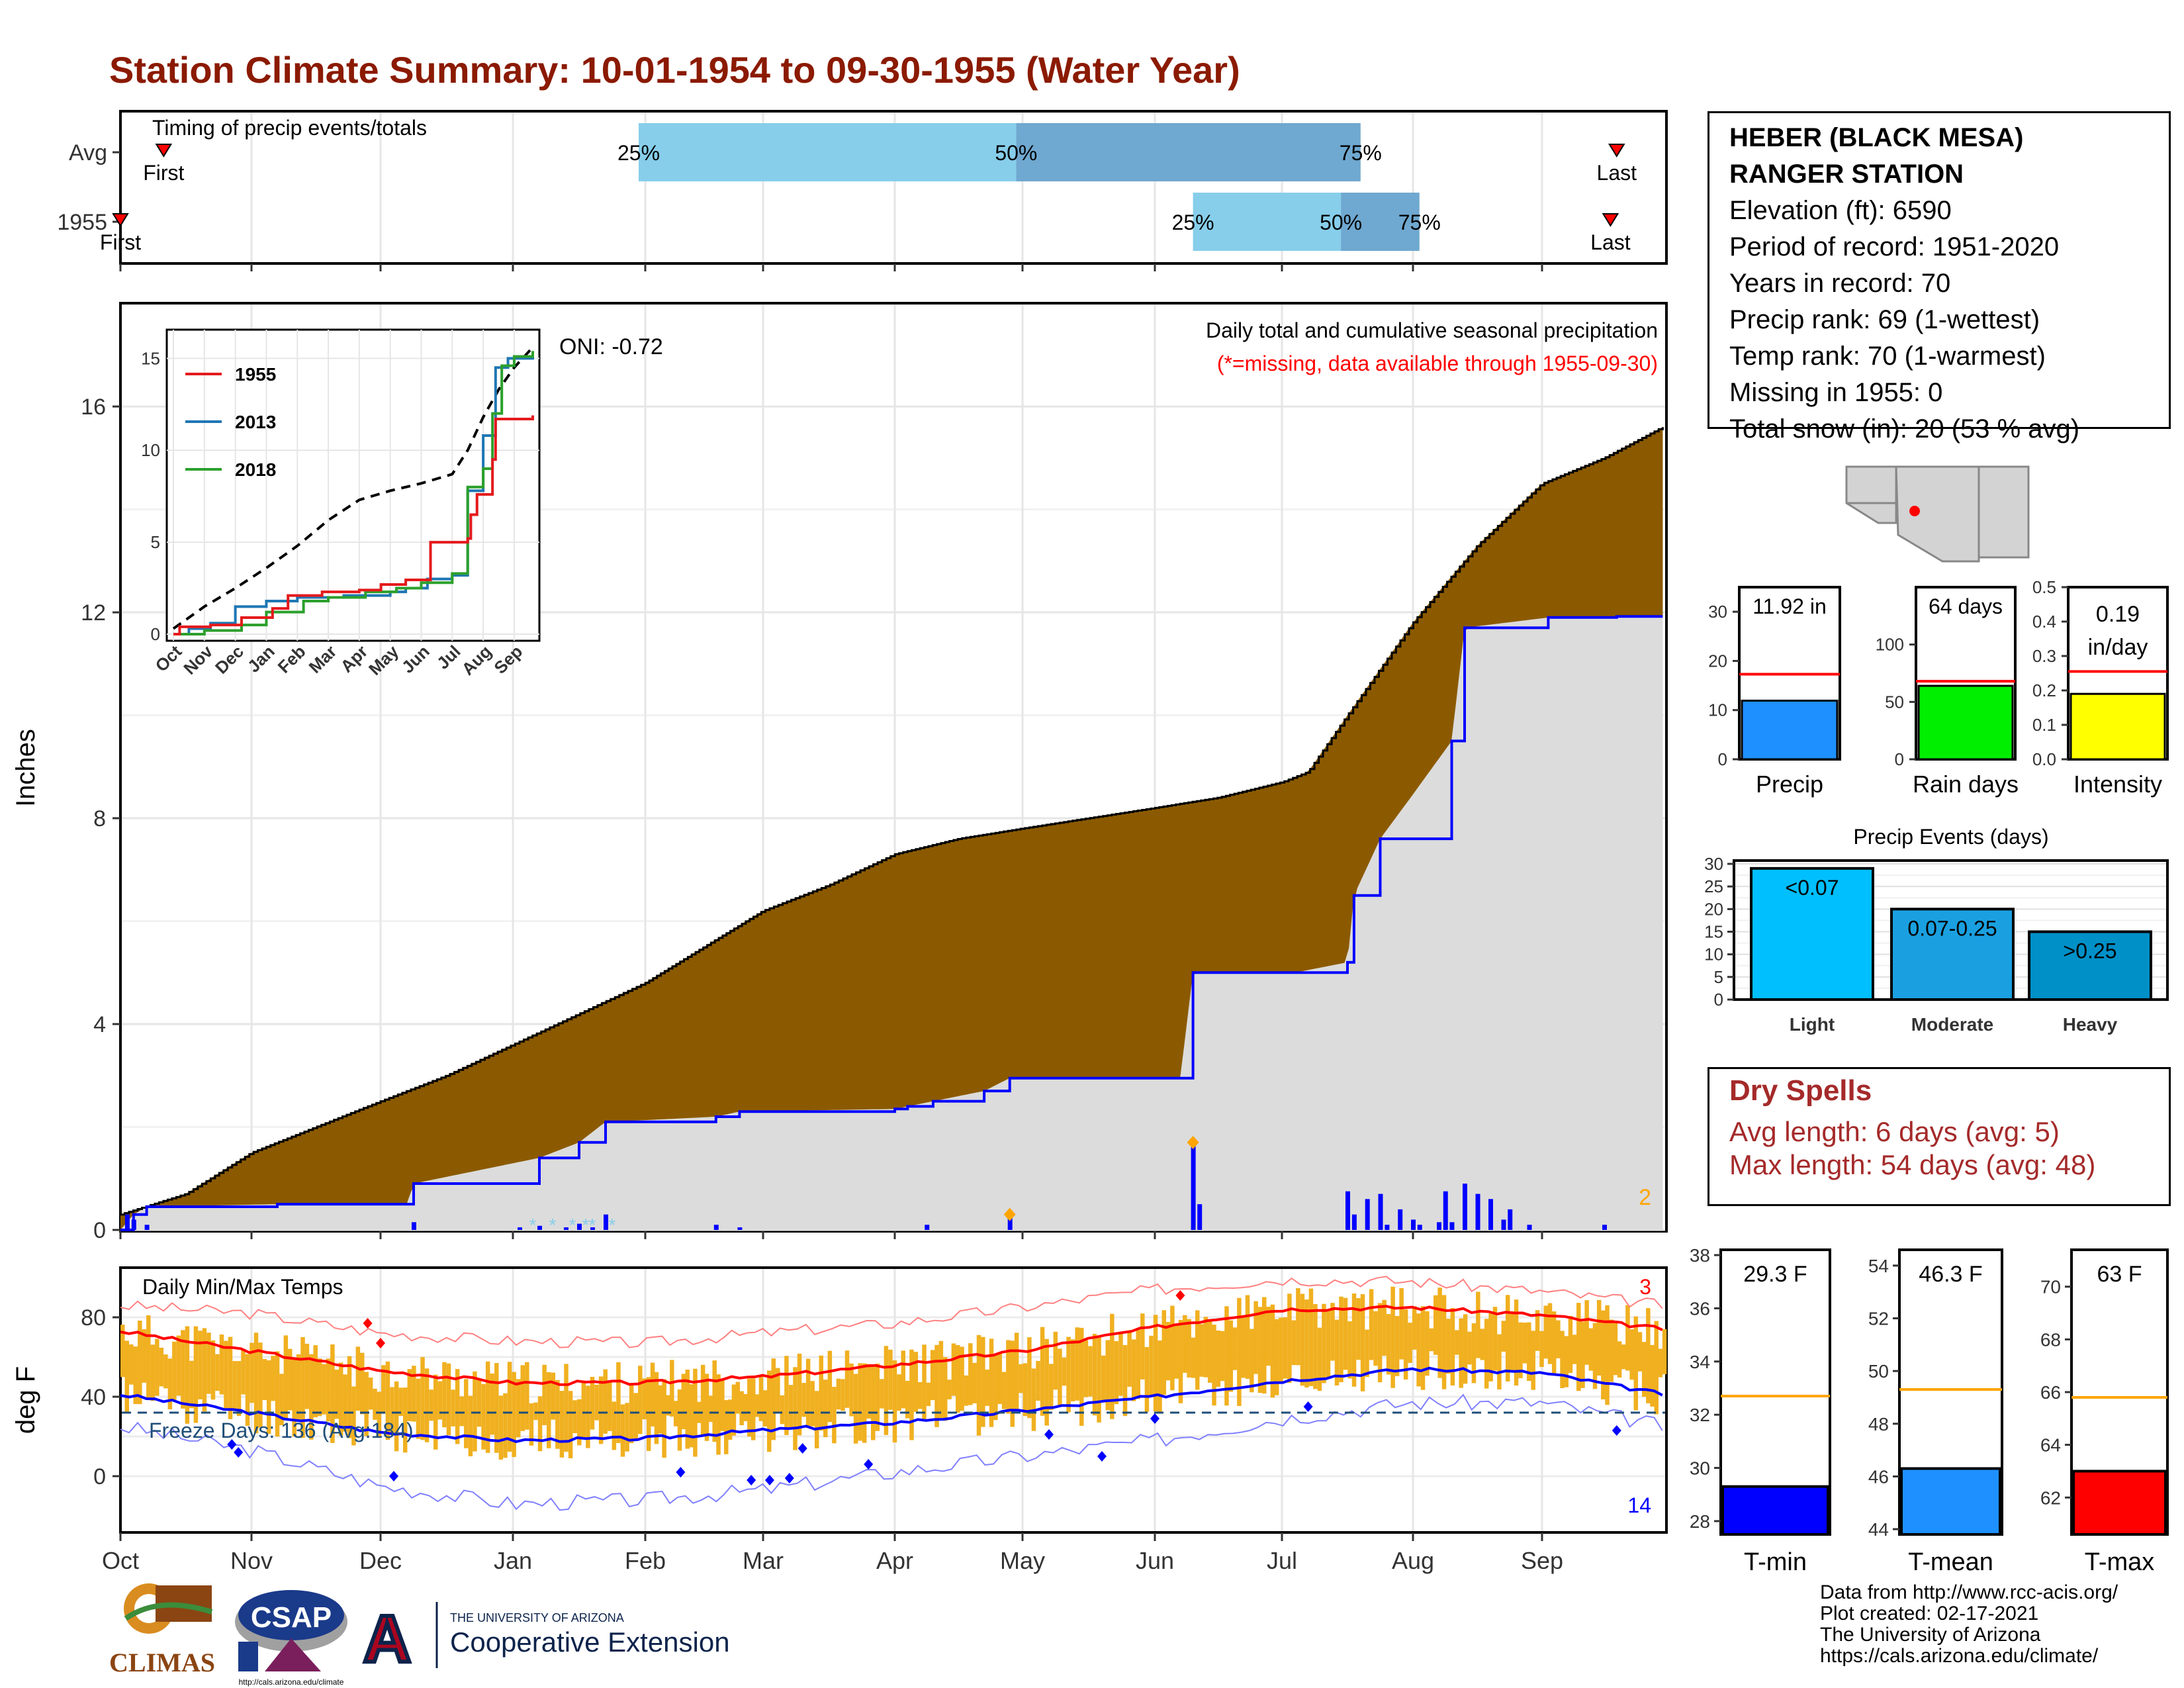 The image size is (2184, 1688). I want to click on events-bar, so click(2090, 965).